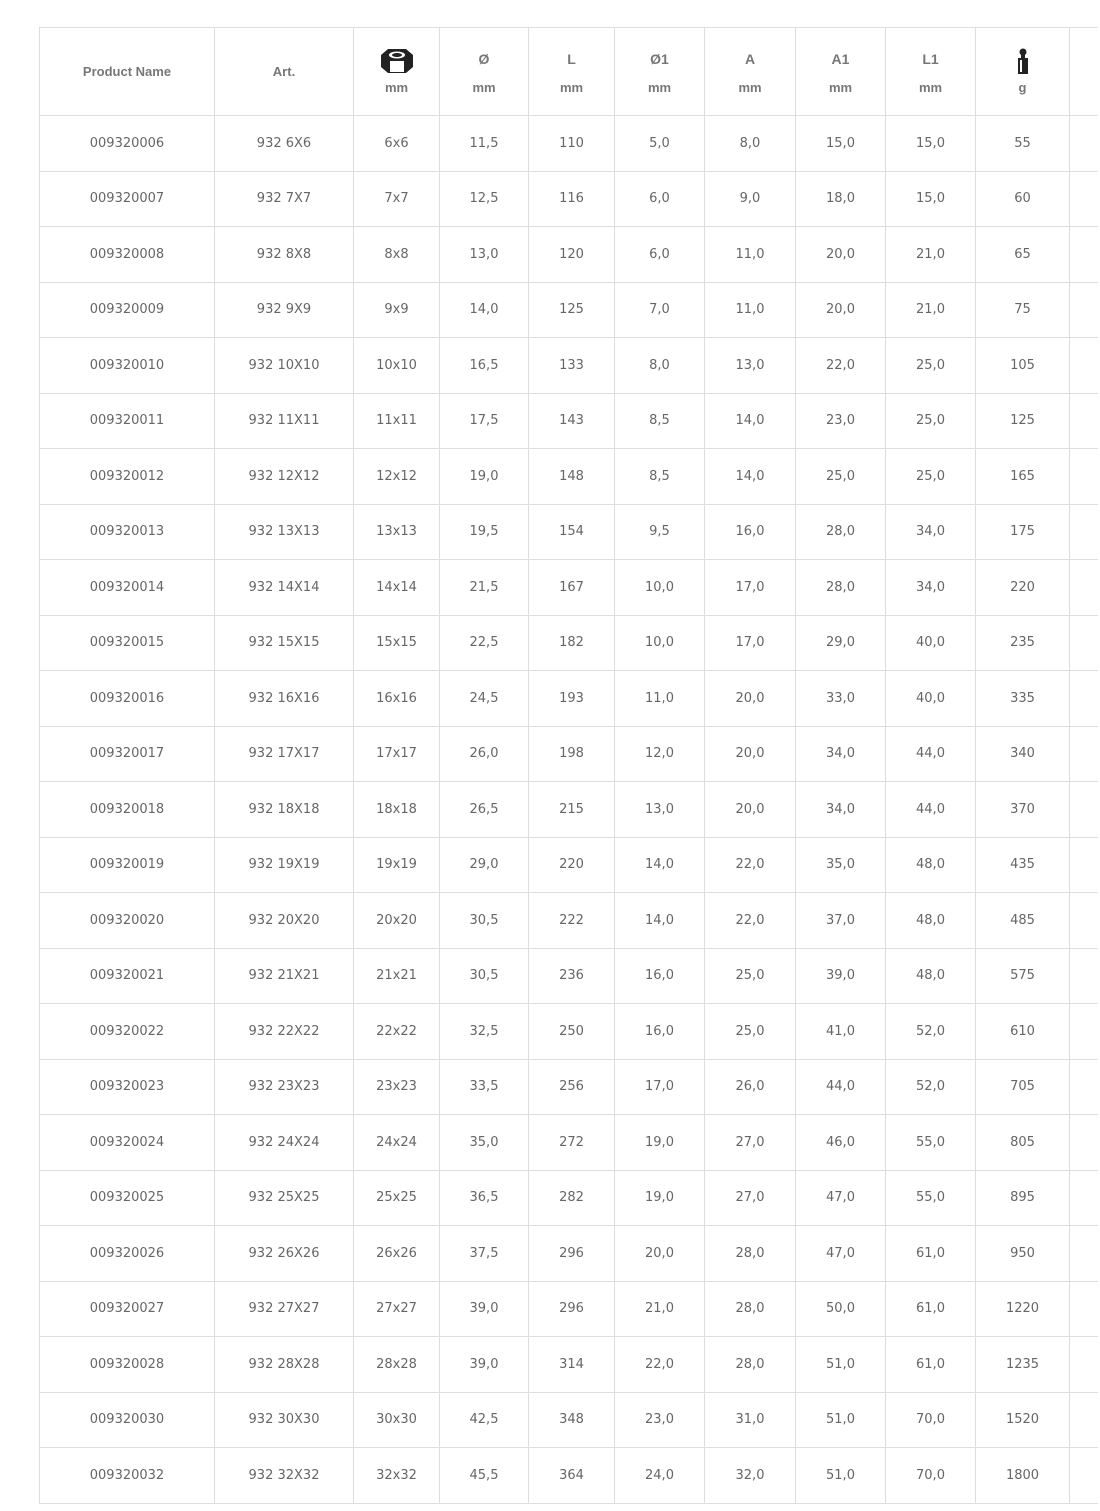 This screenshot has width=1100, height=1511. Describe the element at coordinates (396, 587) in the screenshot. I see `table-cell: 14x14` at that location.